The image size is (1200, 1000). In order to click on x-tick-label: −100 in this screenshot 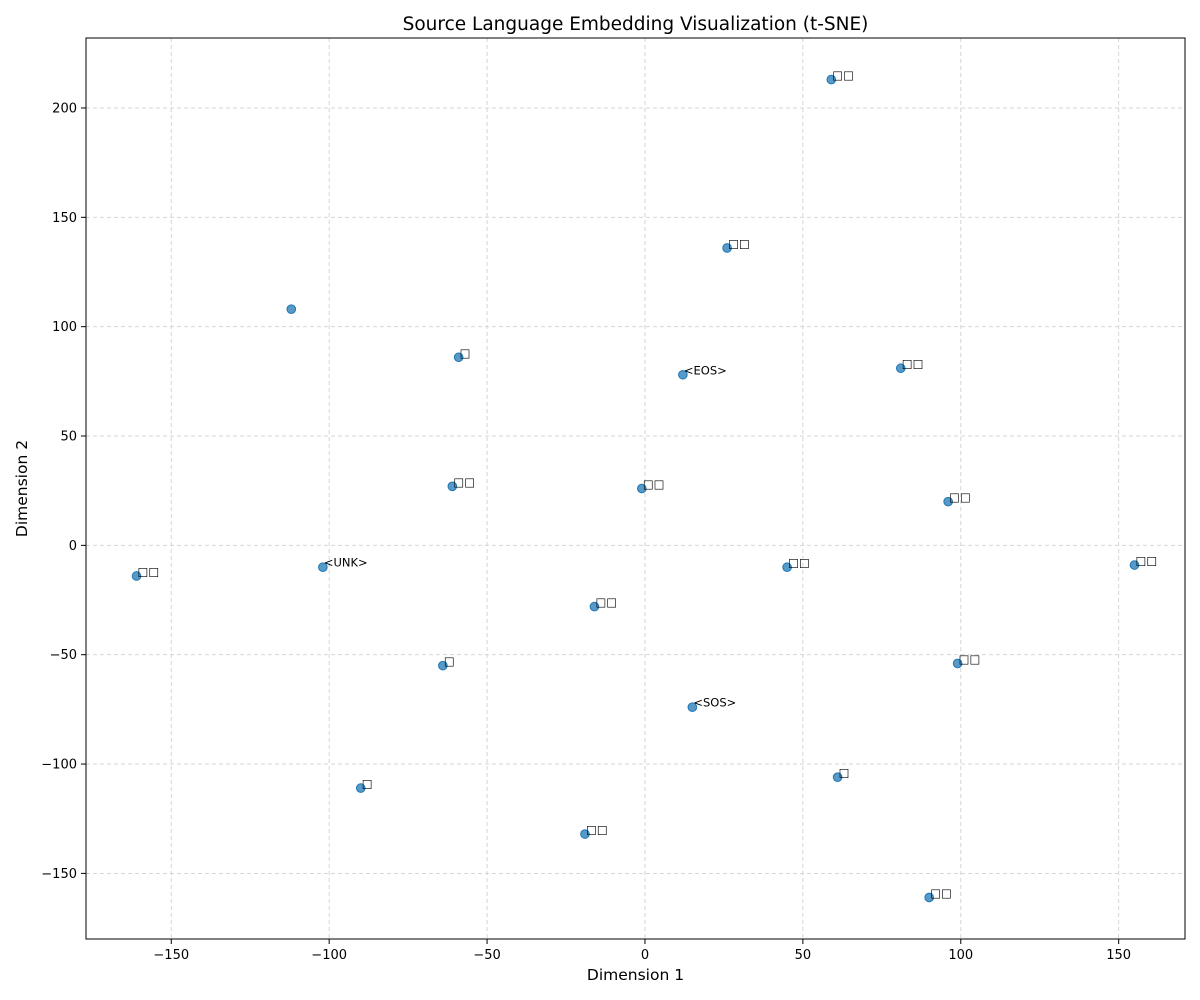, I will do `click(329, 955)`.